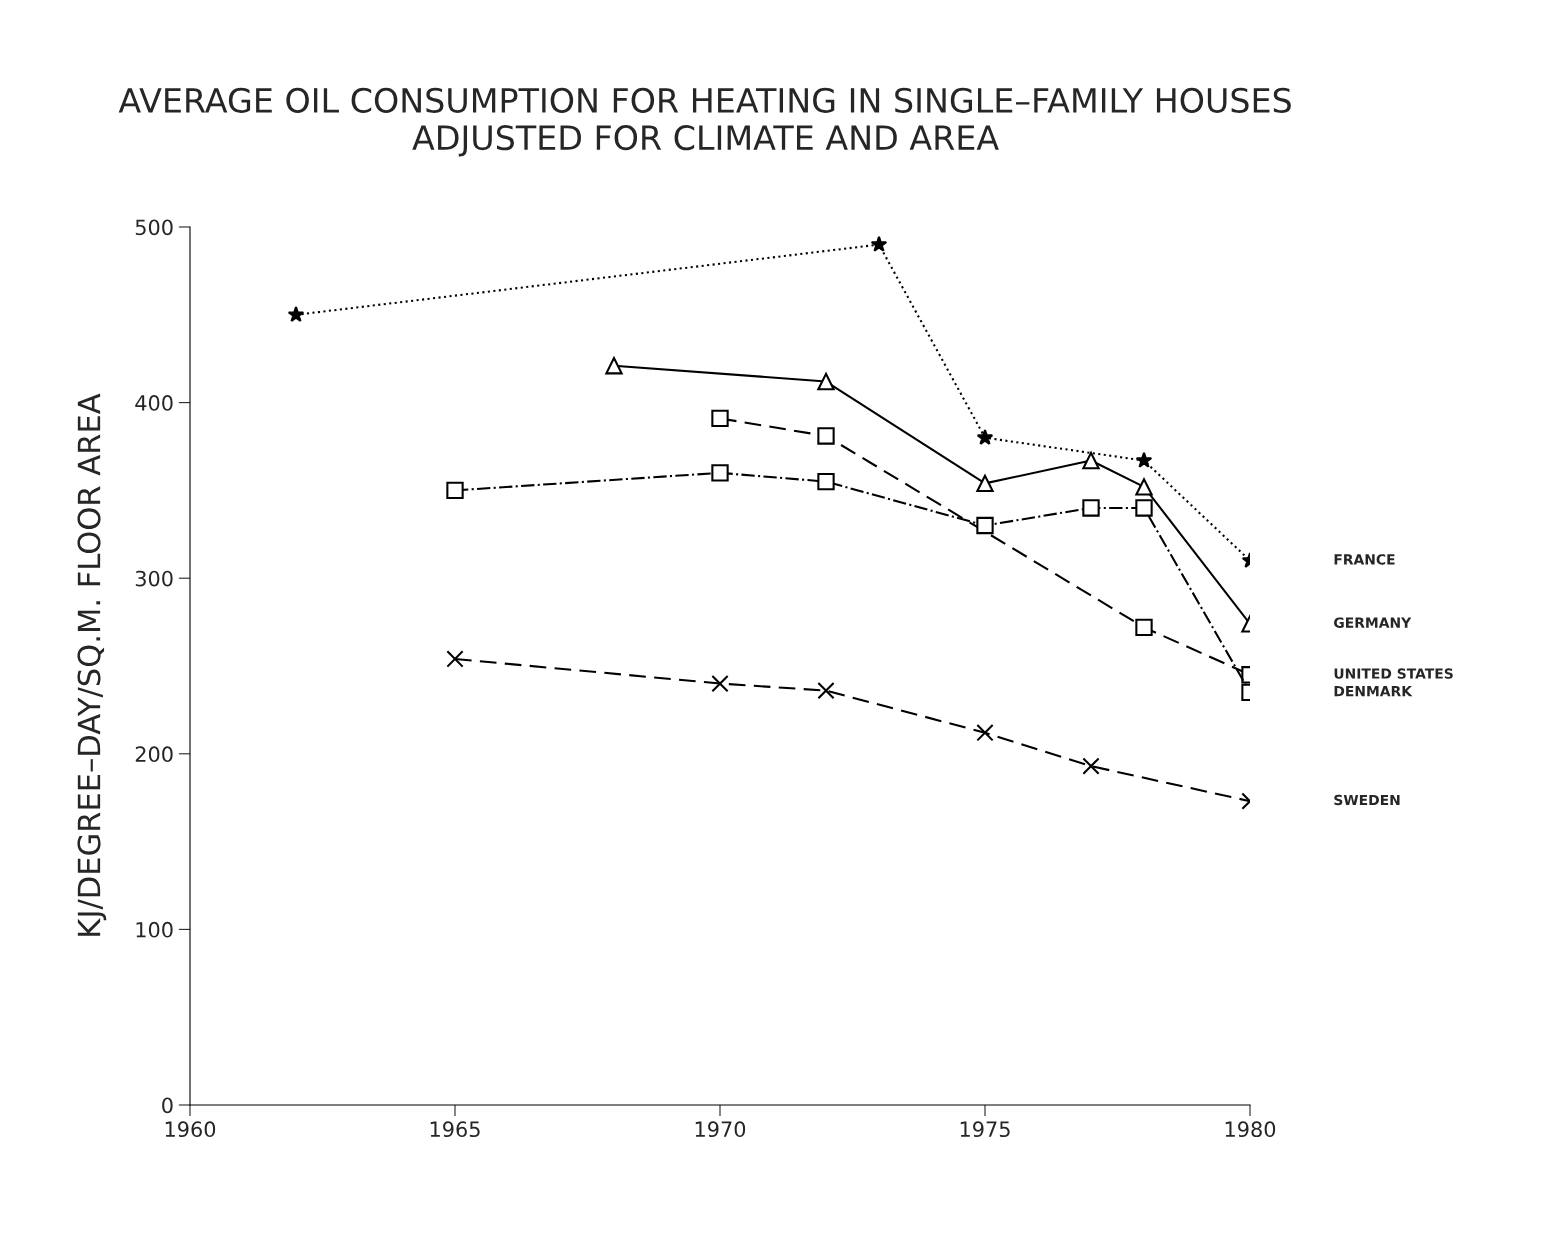  I want to click on y-tick-label: 300, so click(154, 578).